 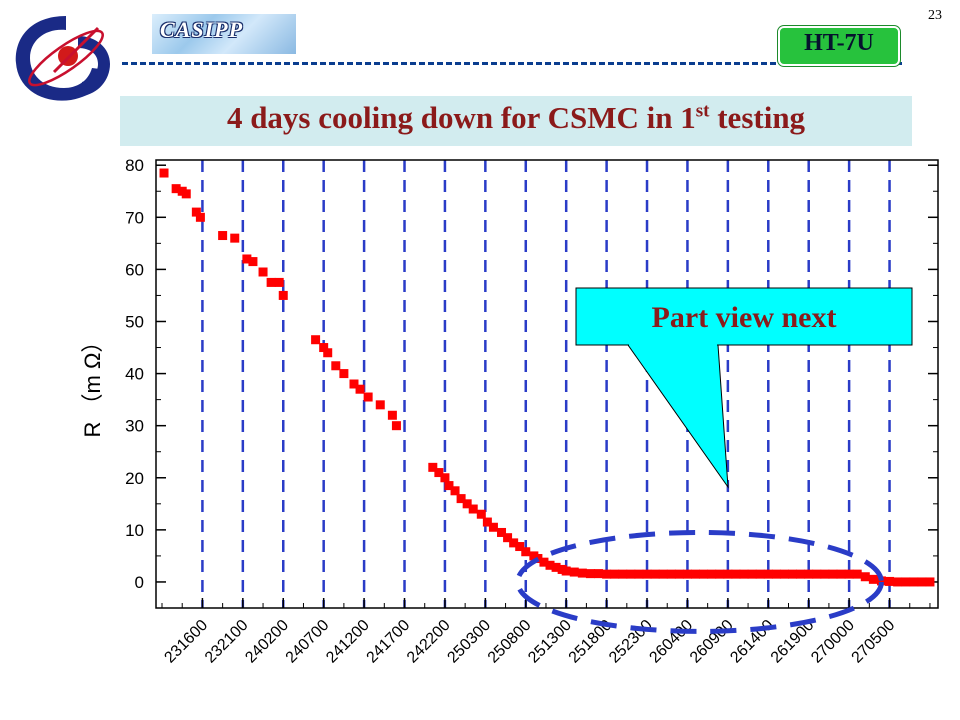 I want to click on title-superscript: st, so click(x=702, y=111).